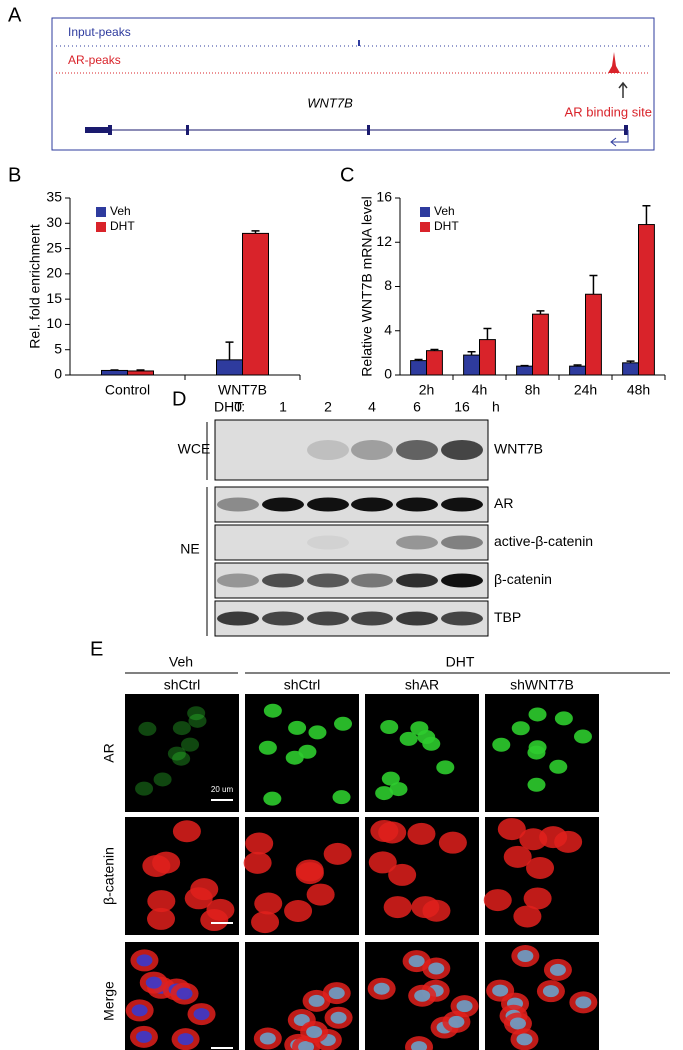 The image size is (683, 1050). What do you see at coordinates (58, 348) in the screenshot?
I see `y-tick-label: 5` at bounding box center [58, 348].